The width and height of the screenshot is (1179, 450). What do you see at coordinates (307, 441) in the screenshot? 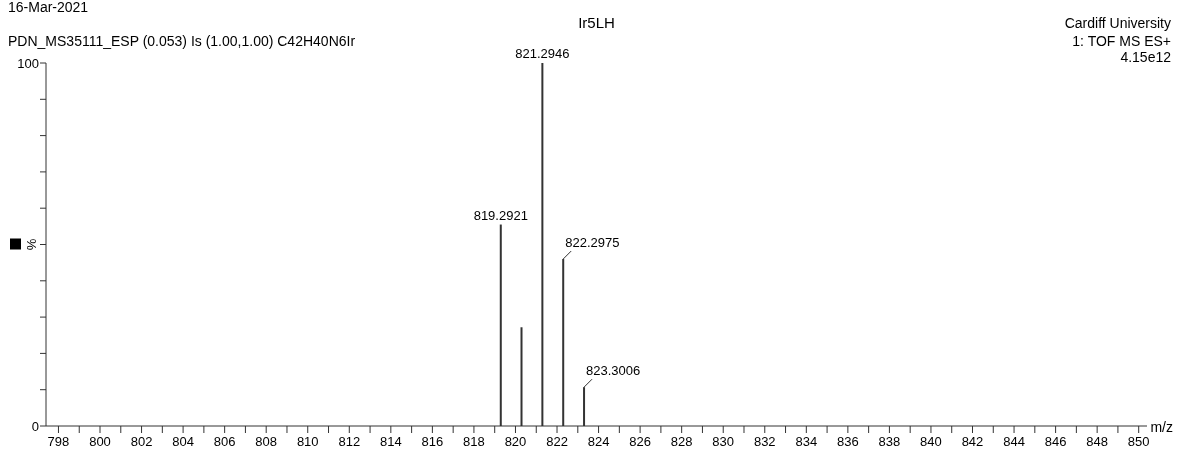
I see `x-tick-label: 810` at bounding box center [307, 441].